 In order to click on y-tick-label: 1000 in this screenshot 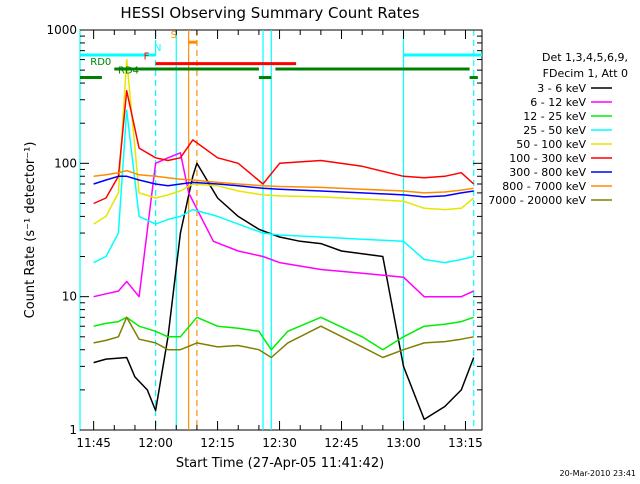, I will do `click(61, 30)`.